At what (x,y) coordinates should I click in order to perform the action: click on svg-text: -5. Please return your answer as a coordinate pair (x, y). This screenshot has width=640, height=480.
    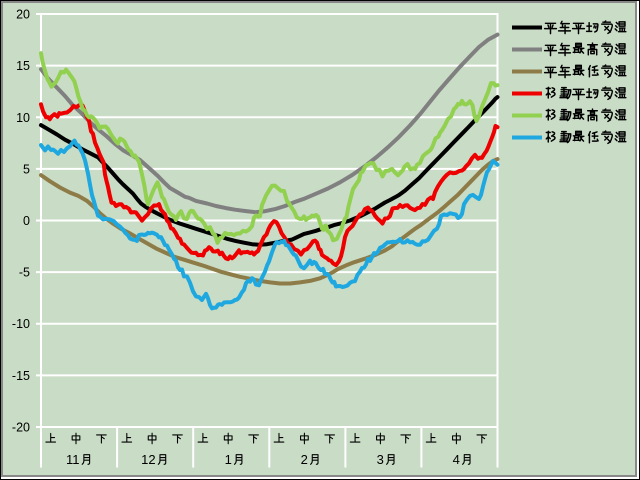
    Looking at the image, I should click on (24, 273).